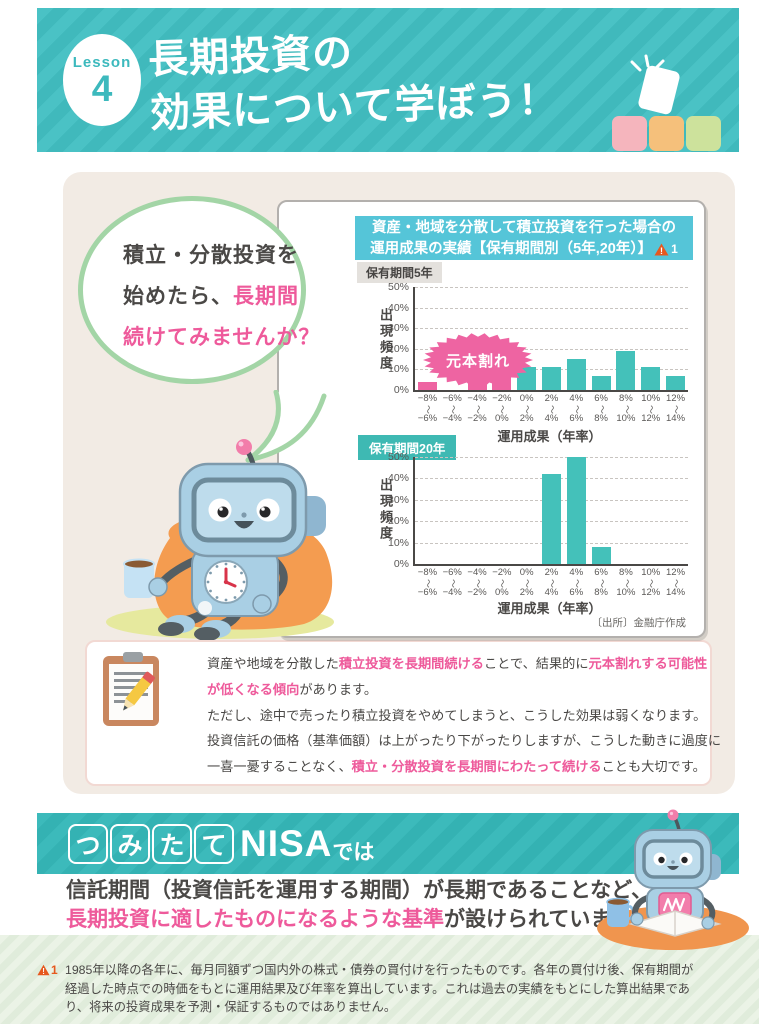 The height and width of the screenshot is (1024, 759). What do you see at coordinates (458, 690) in the screenshot?
I see `note-line: が低くなる傾向があります。` at bounding box center [458, 690].